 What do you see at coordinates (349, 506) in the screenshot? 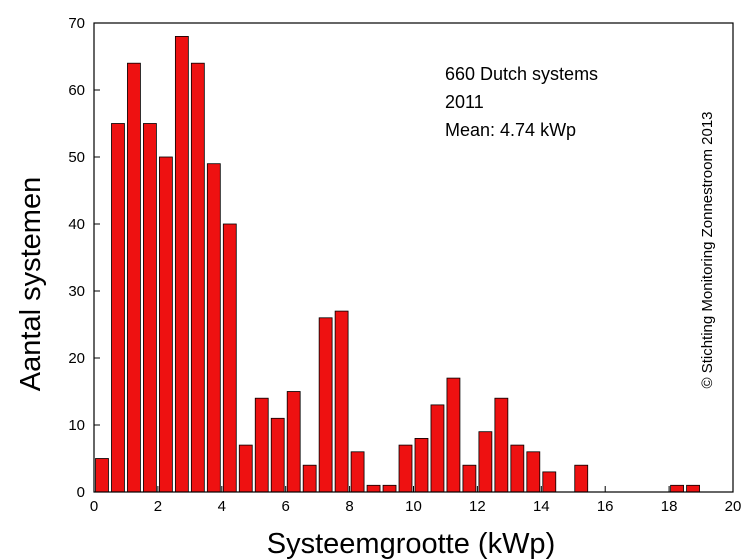
I see `x-tick-label: 8` at bounding box center [349, 506].